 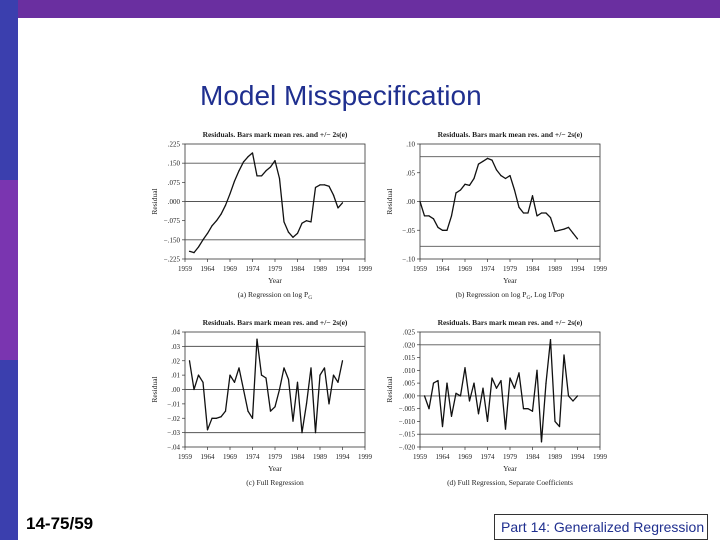 I want to click on x-tick-label: 1989, so click(x=320, y=269).